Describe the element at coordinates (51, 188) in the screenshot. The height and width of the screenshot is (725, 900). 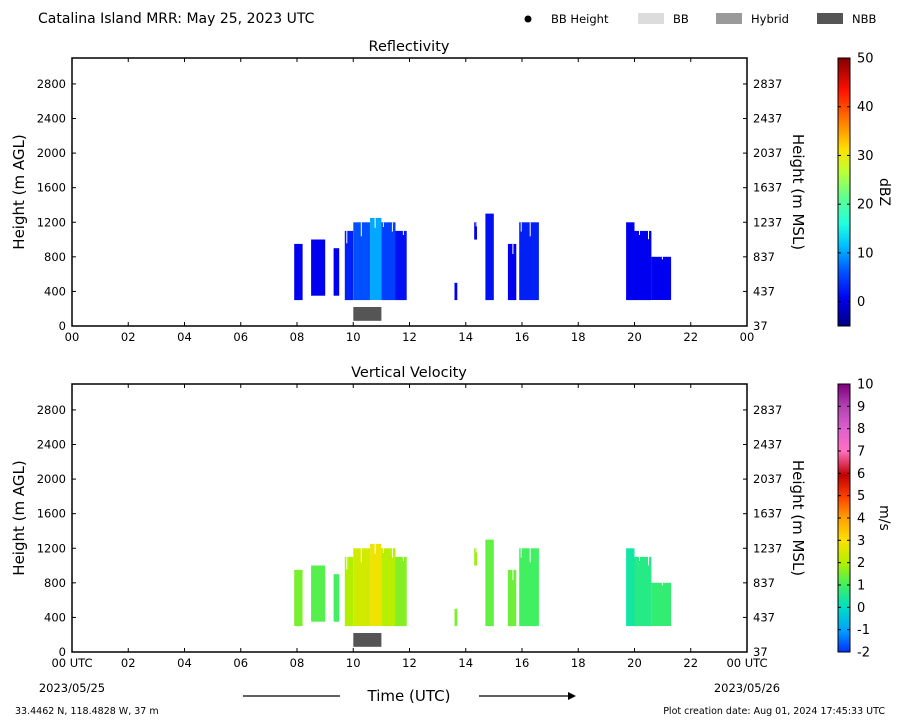
I see `reflectivity-ytick-label: 1600` at that location.